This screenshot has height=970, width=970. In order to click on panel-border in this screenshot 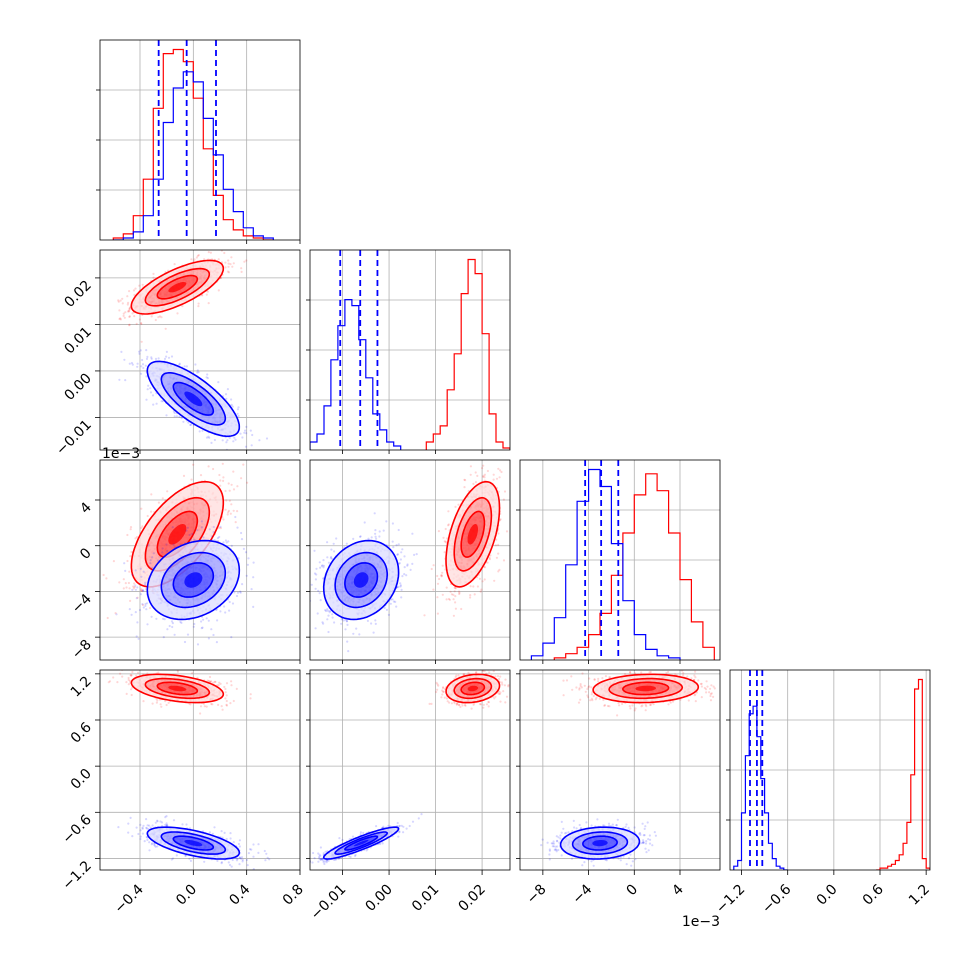, I will do `click(620, 560)`.